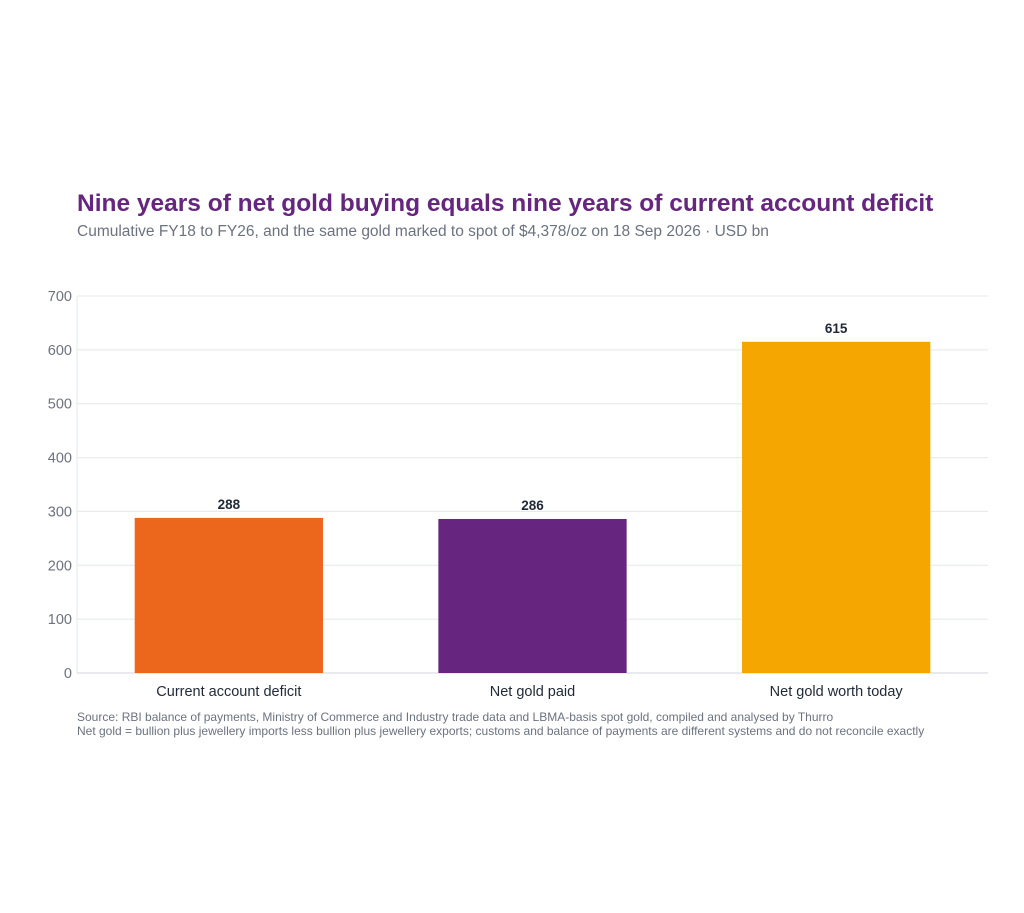 The height and width of the screenshot is (913, 1024). I want to click on data-label: 615, so click(836, 328).